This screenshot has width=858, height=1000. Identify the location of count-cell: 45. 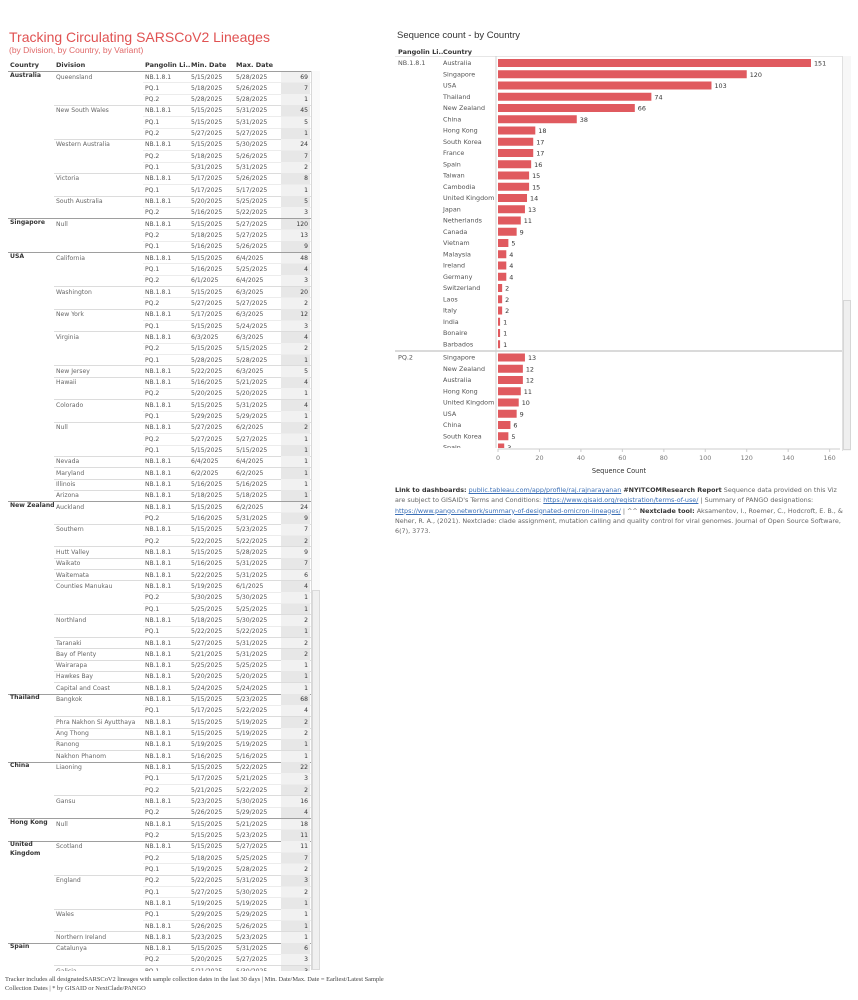
(295, 111).